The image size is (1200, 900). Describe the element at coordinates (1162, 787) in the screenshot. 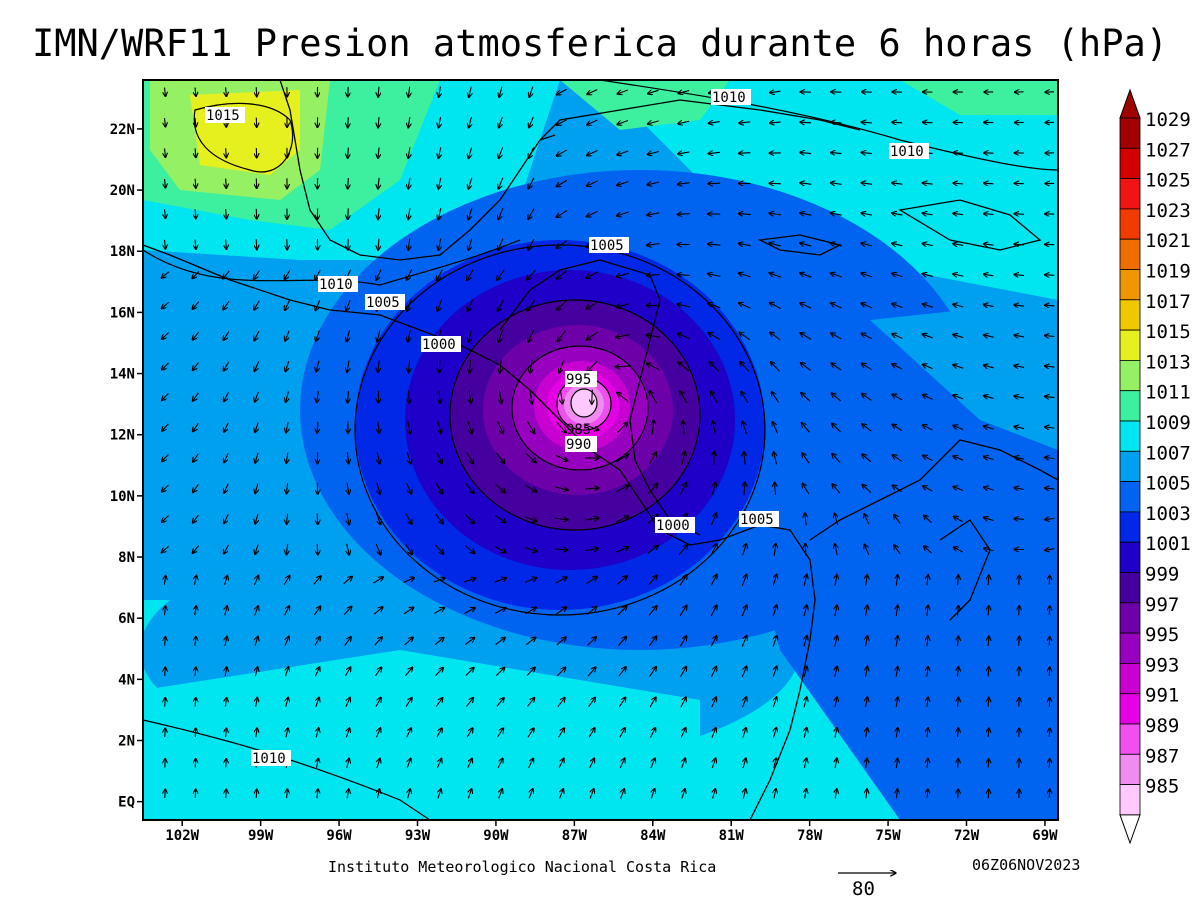

I see `colorbar-level-label: 985` at that location.